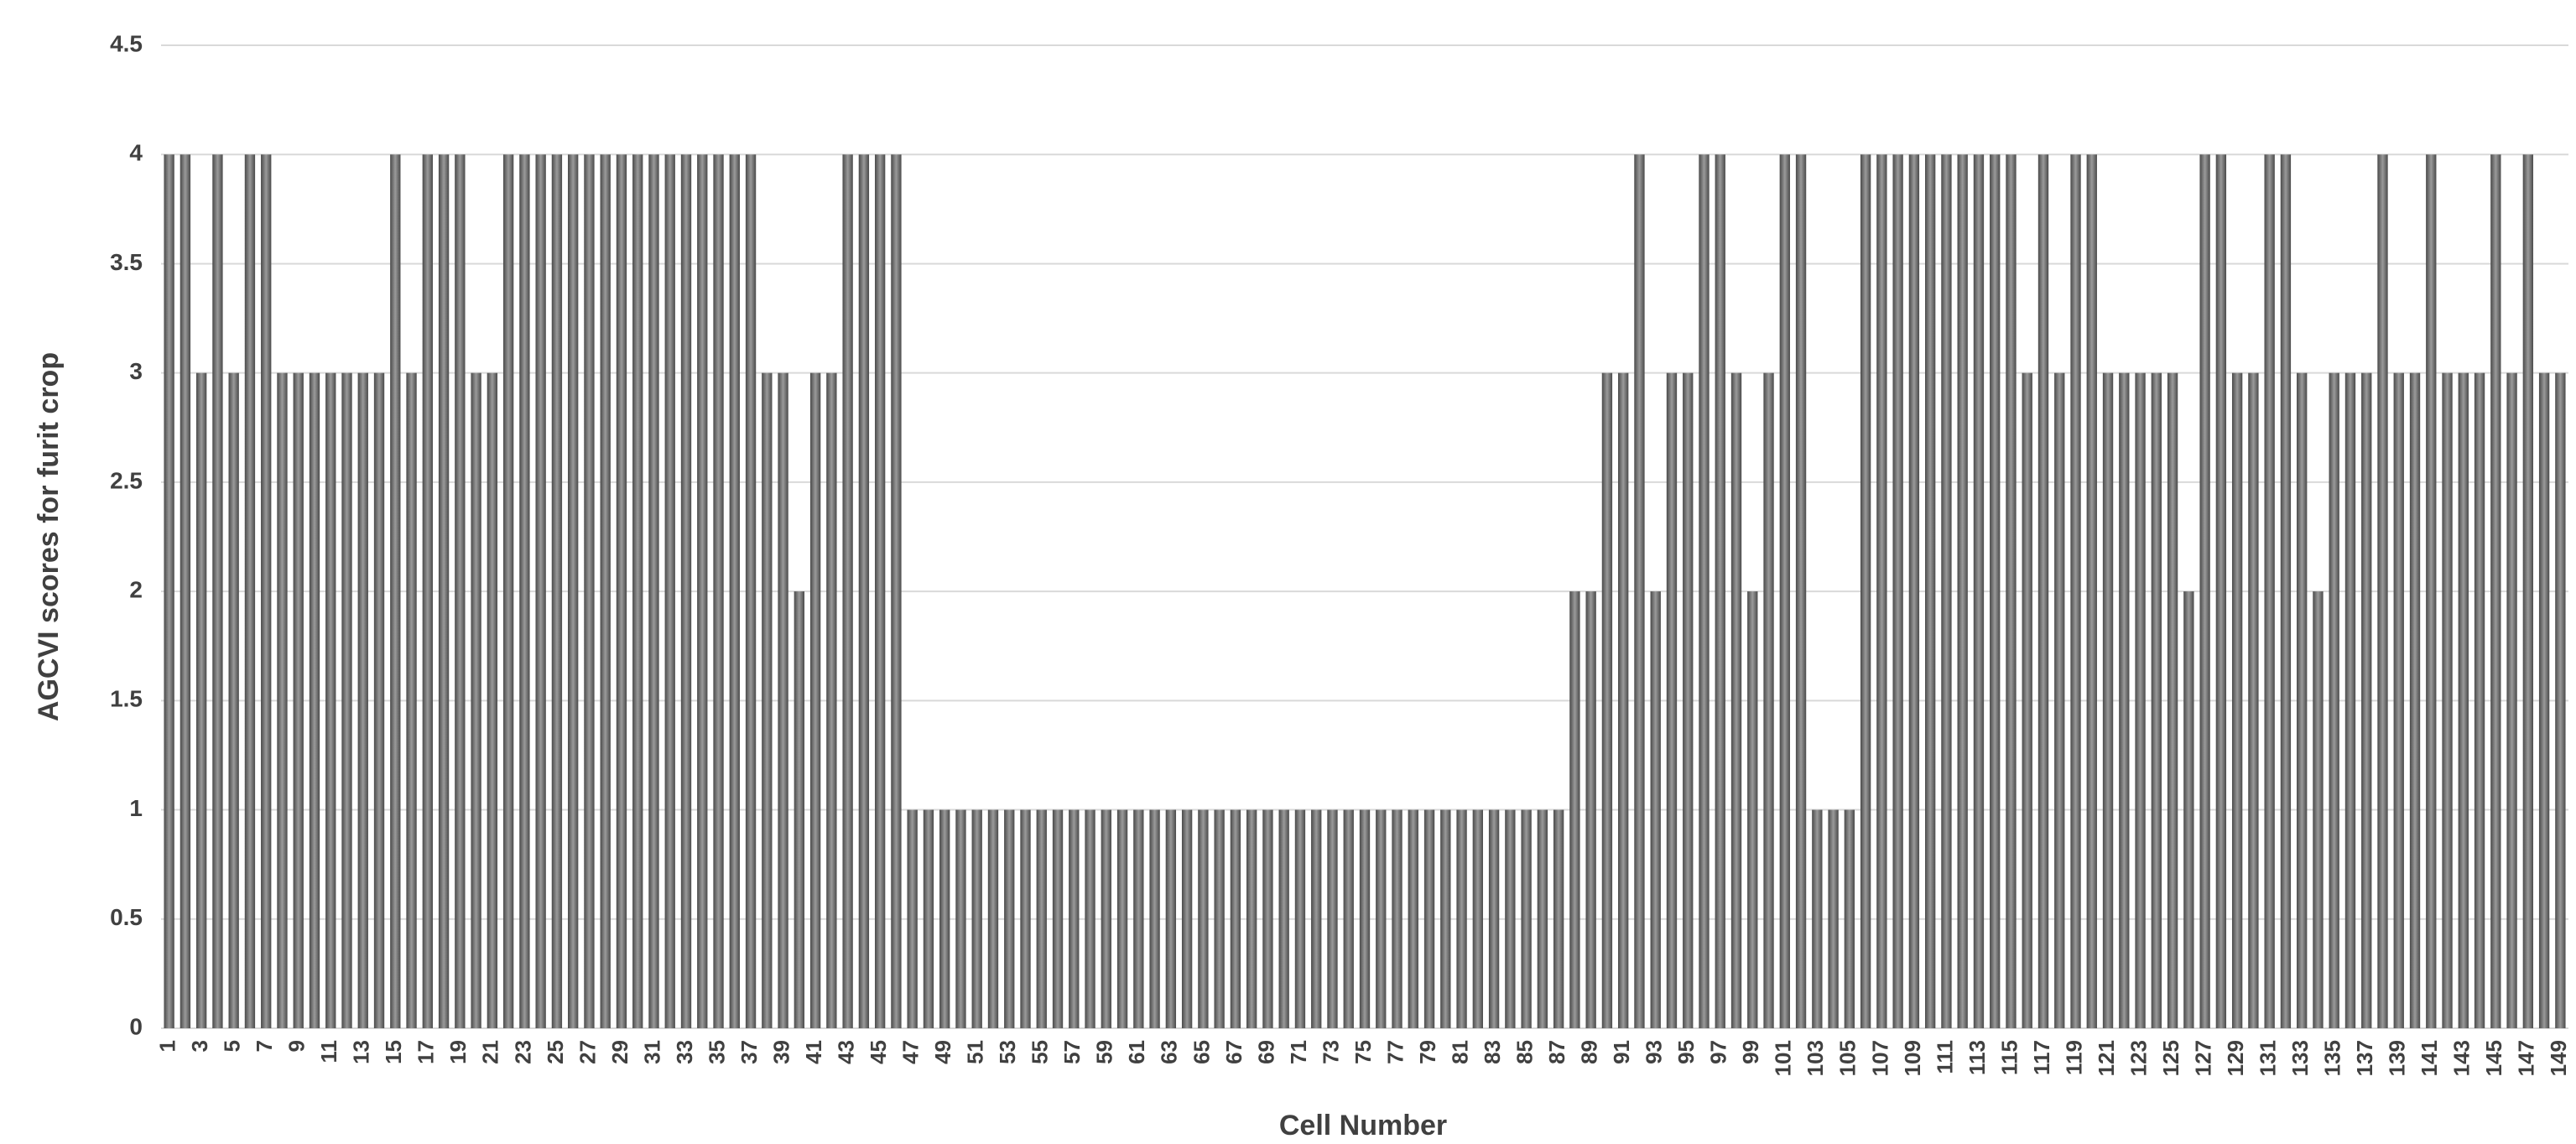 Image resolution: width=2576 pixels, height=1144 pixels. I want to click on y-tick-label: 0, so click(136, 1026).